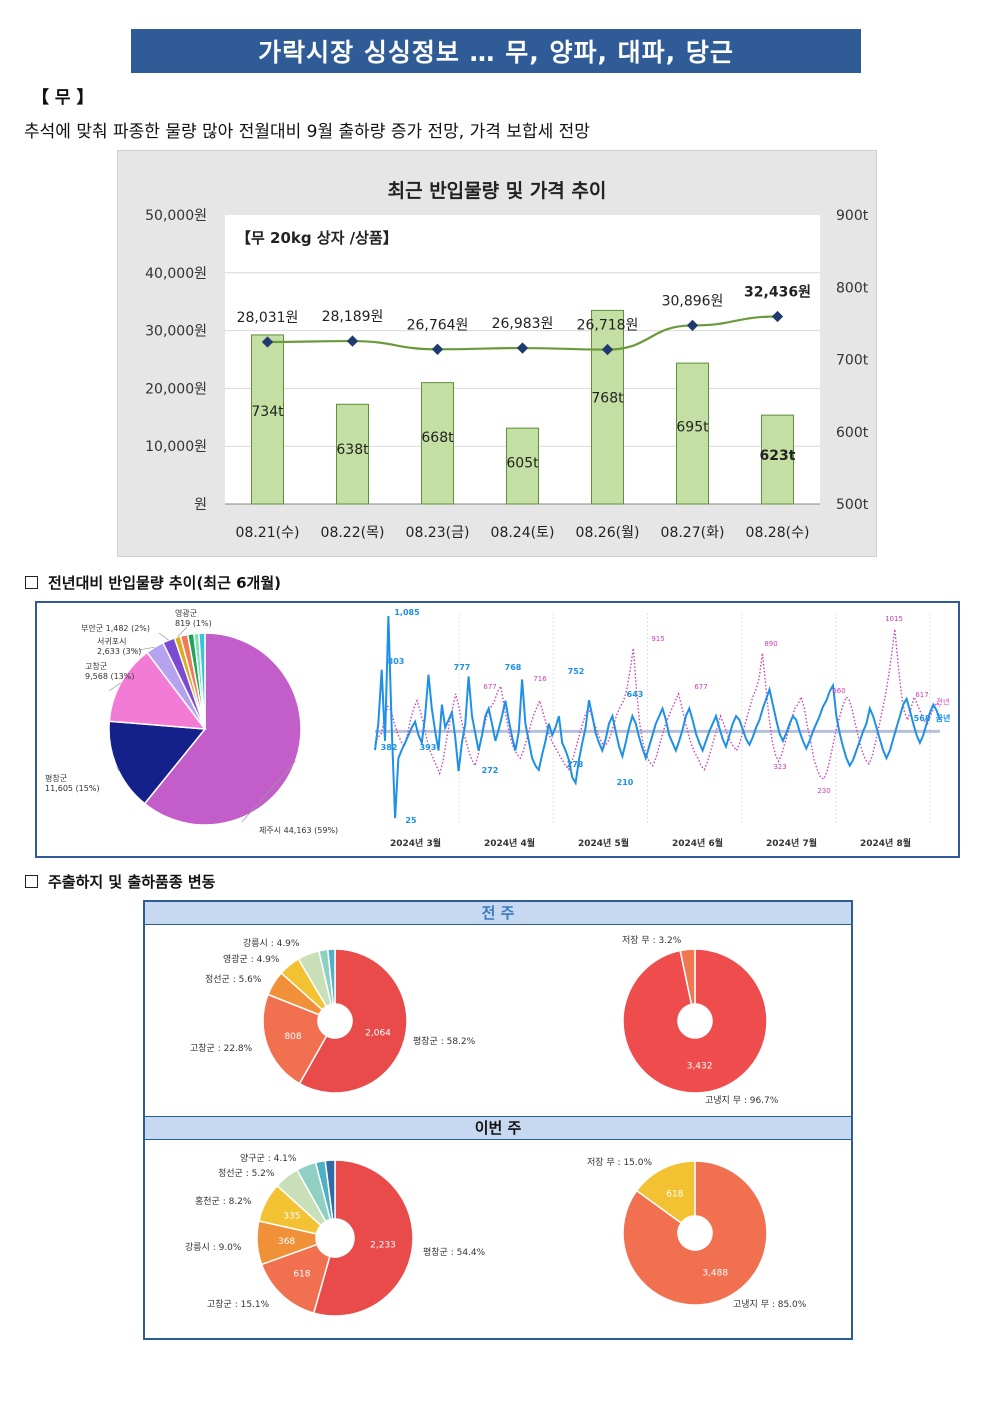 The width and height of the screenshot is (992, 1403). What do you see at coordinates (509, 843) in the screenshot?
I see `x-axis-tick: 2024년 4월` at bounding box center [509, 843].